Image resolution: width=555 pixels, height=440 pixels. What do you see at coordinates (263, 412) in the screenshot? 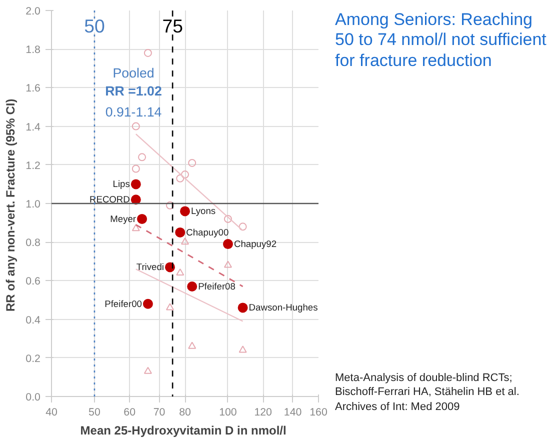
I see `x-tick-label: 120` at bounding box center [263, 412].